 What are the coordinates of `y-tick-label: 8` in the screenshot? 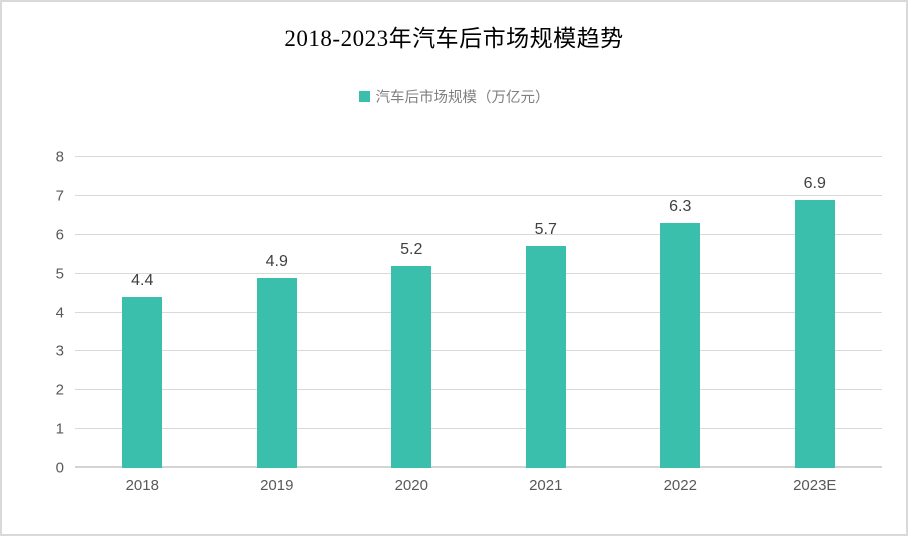 It's located at (59, 157).